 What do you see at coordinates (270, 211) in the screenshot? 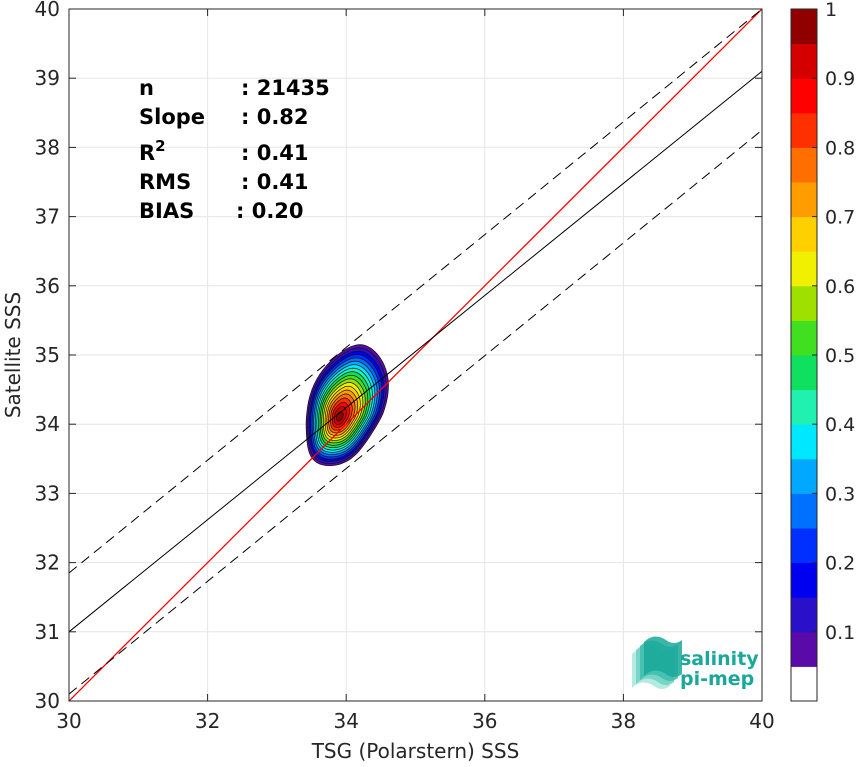
I see `stat-value: : 0.20` at bounding box center [270, 211].